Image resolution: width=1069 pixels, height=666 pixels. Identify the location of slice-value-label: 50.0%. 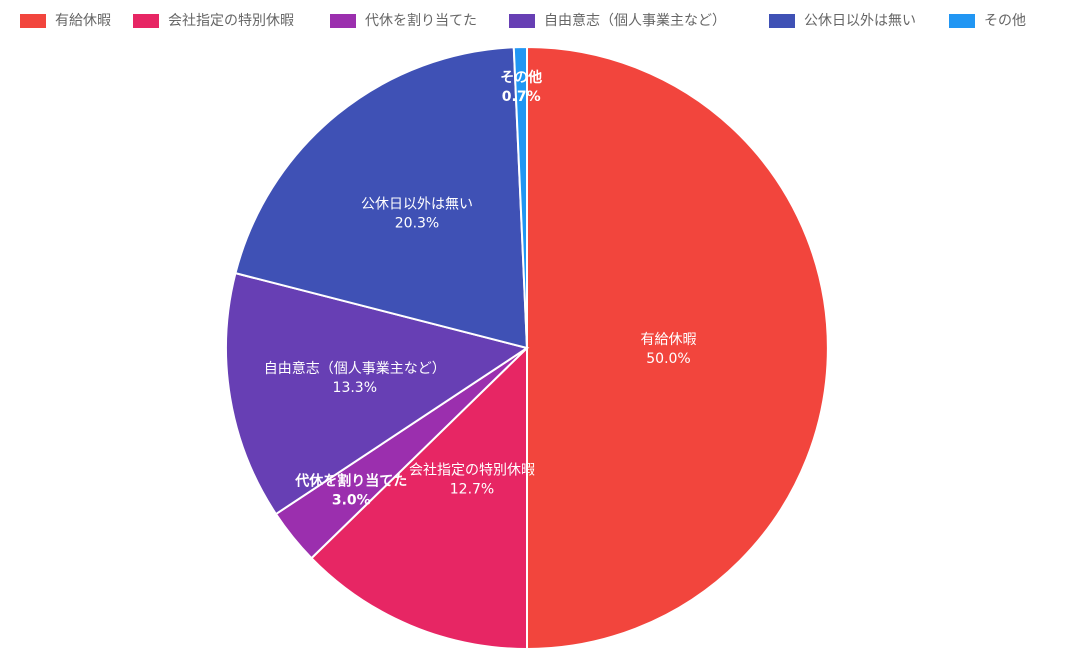
(668, 359).